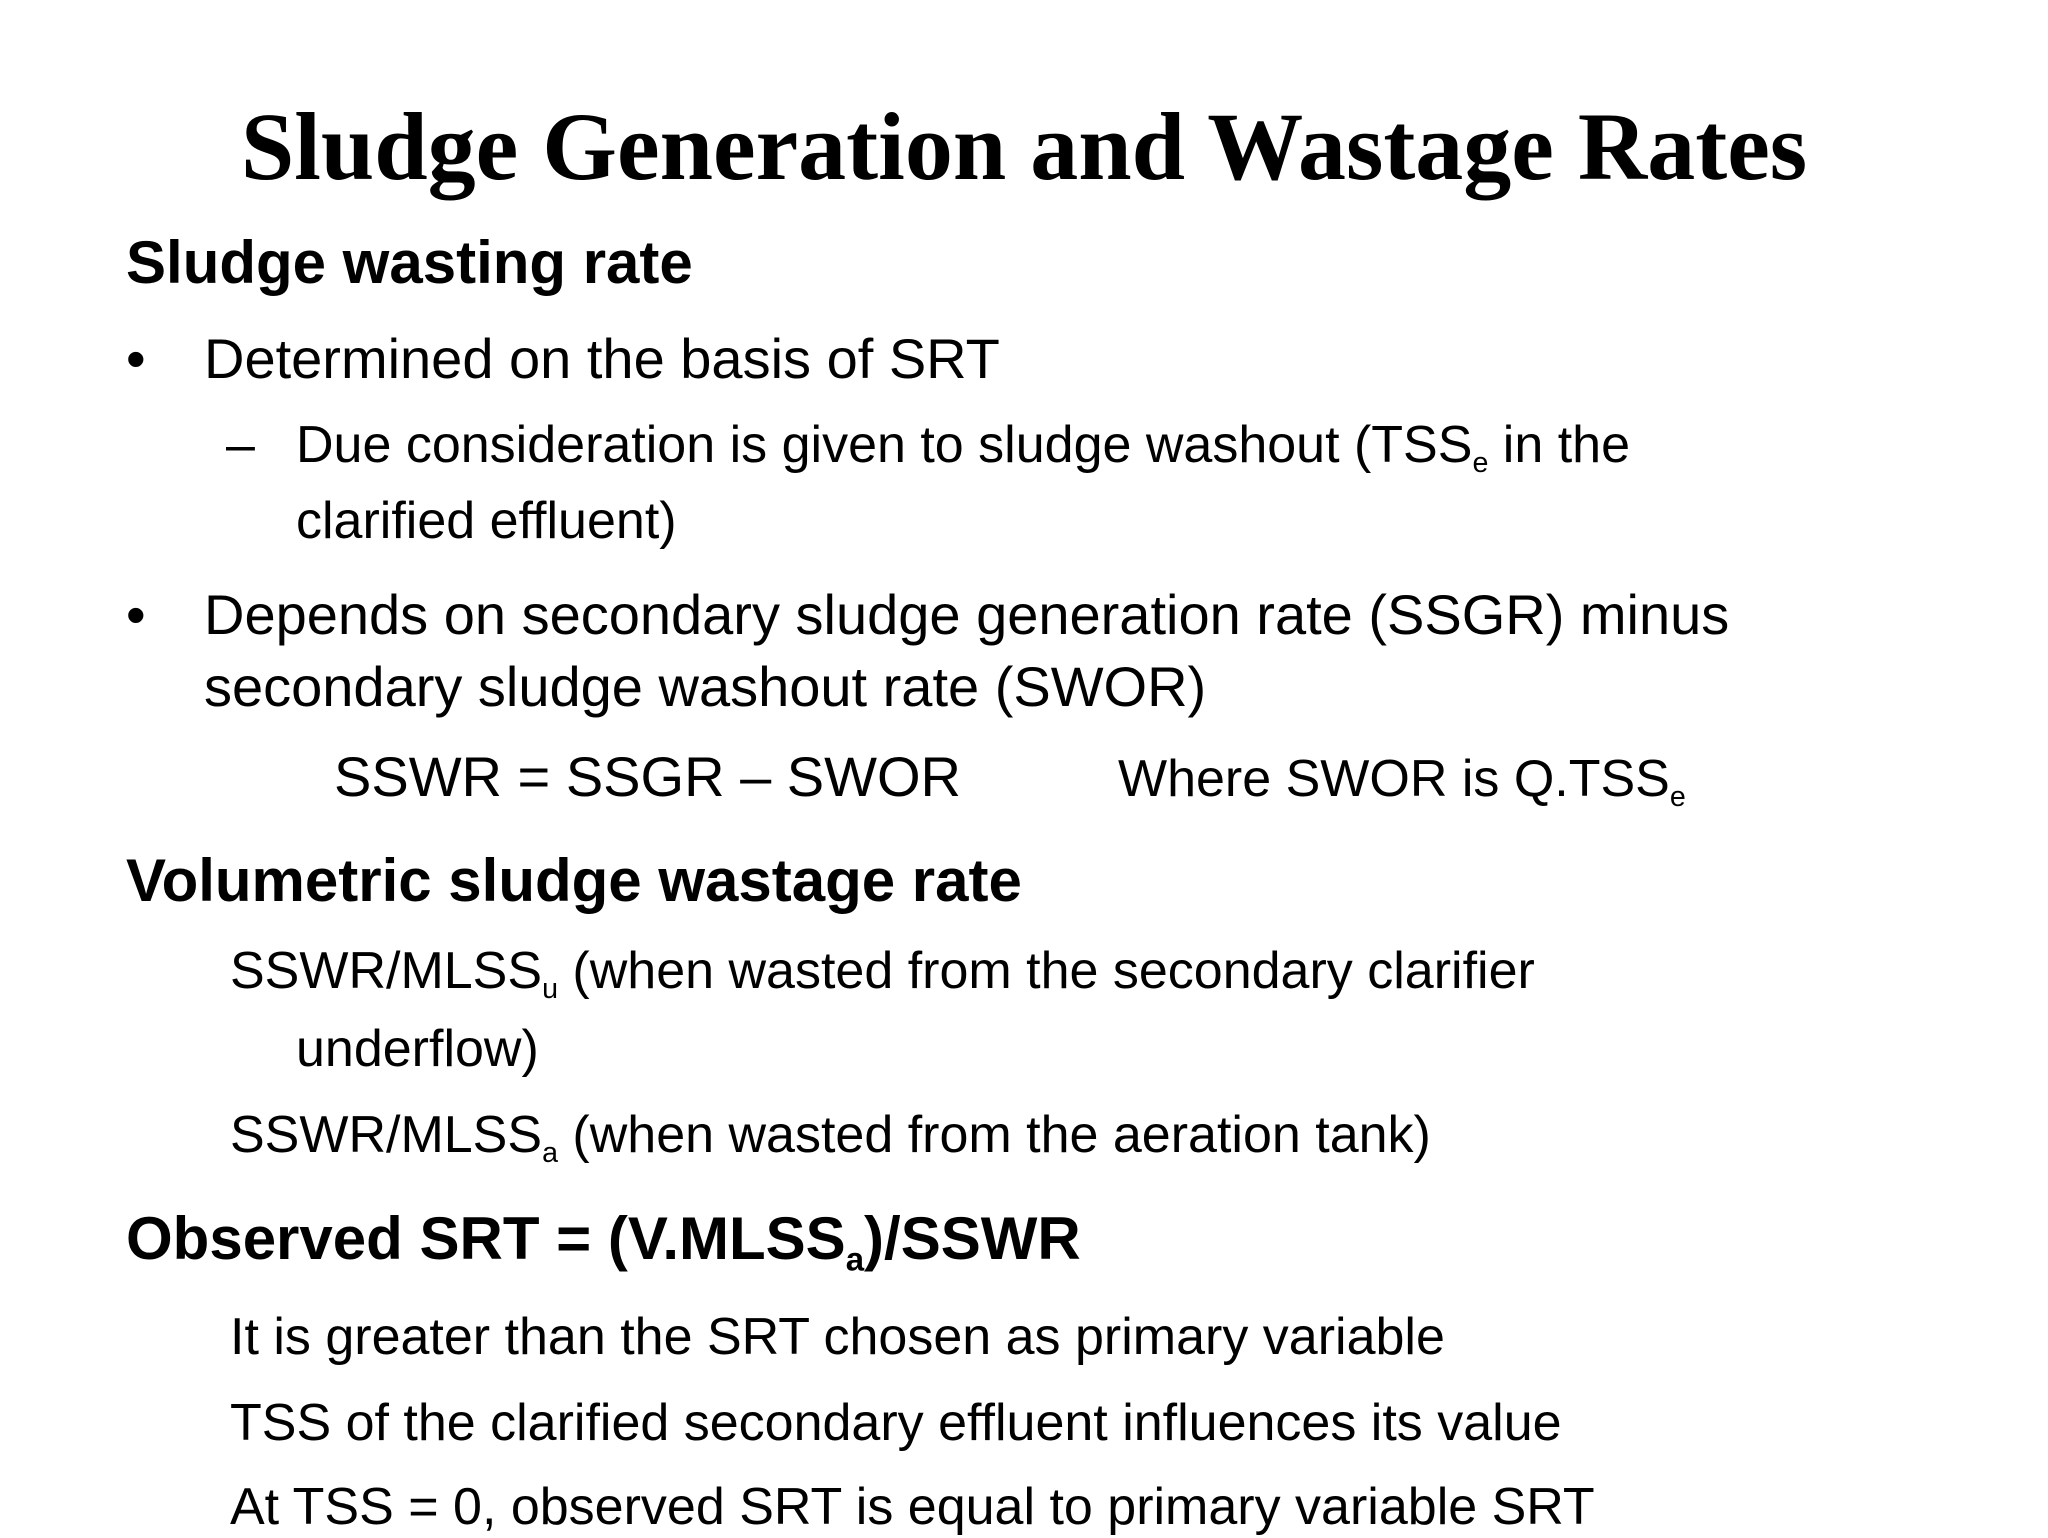 The width and height of the screenshot is (2048, 1538). I want to click on heading-volumetric-wastage: Volumetric sludge wastage rate, so click(574, 880).